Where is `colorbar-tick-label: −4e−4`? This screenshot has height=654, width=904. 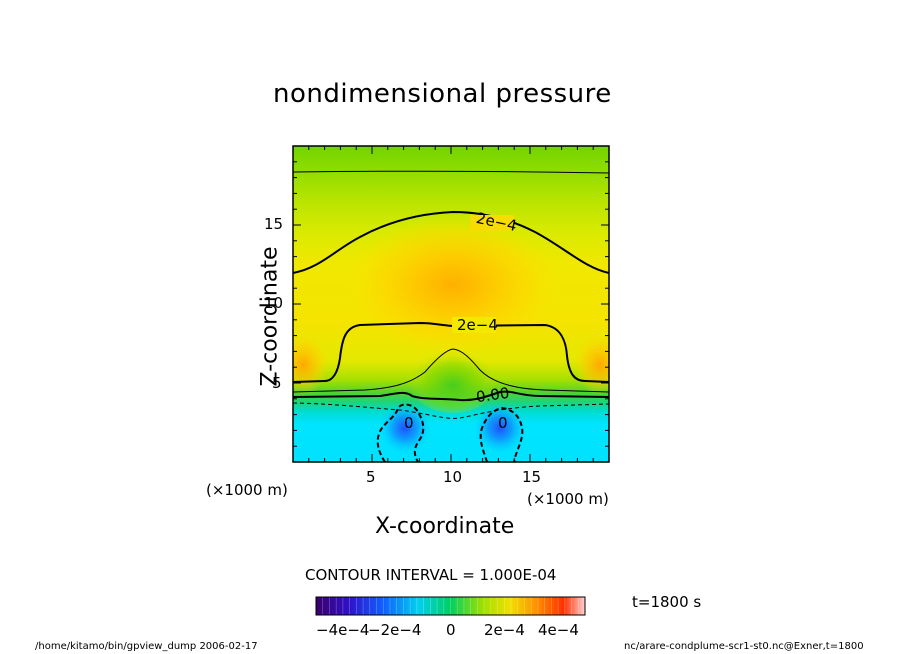 colorbar-tick-label: −4e−4 is located at coordinates (343, 630).